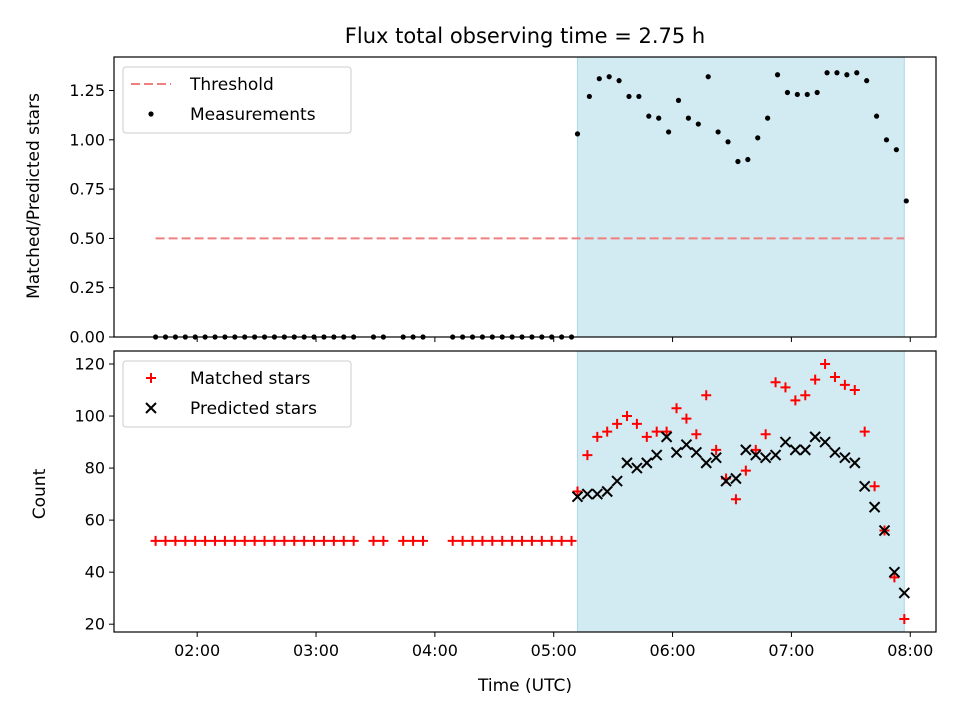  I want to click on legend-label: Predicted stars, so click(253, 409).